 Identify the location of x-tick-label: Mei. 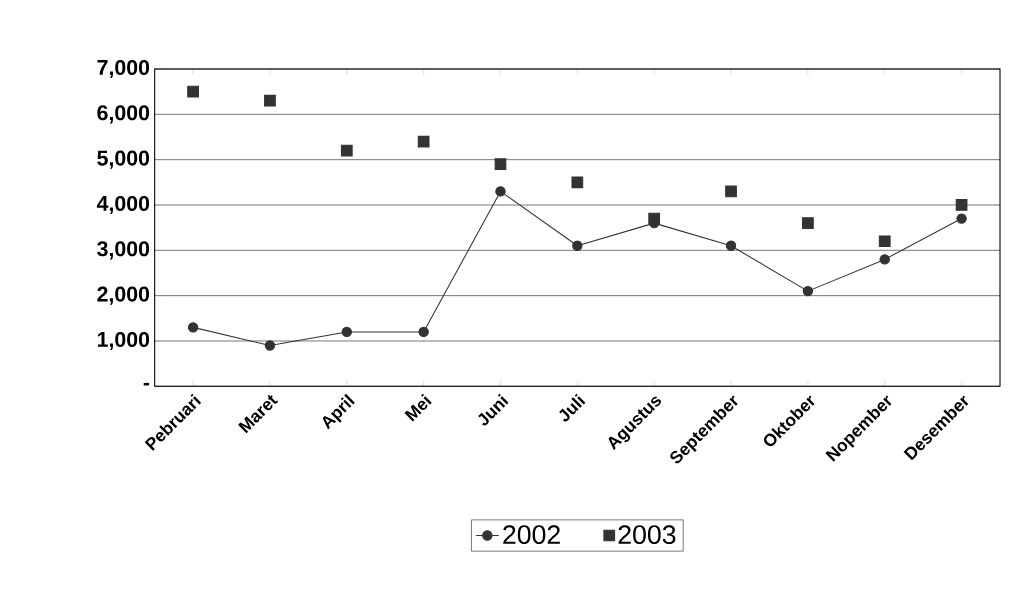
(418, 407).